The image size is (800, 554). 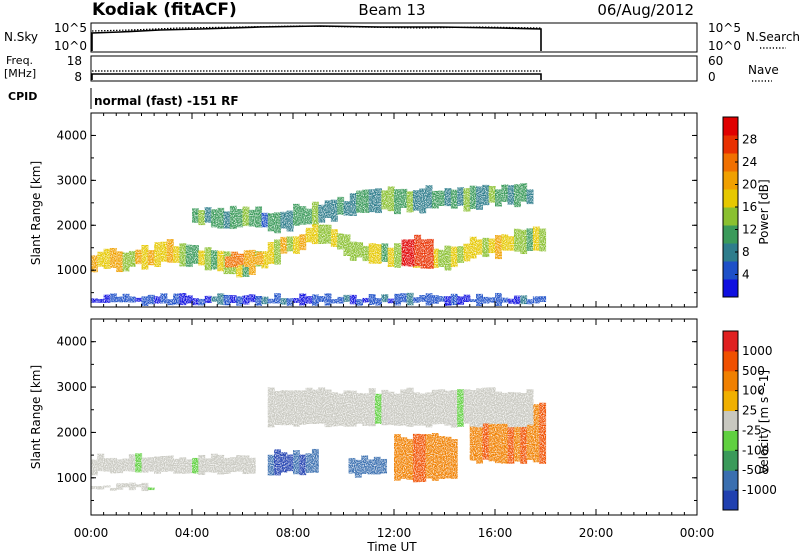 I want to click on colorbar-tick-label: -100, so click(x=755, y=450).